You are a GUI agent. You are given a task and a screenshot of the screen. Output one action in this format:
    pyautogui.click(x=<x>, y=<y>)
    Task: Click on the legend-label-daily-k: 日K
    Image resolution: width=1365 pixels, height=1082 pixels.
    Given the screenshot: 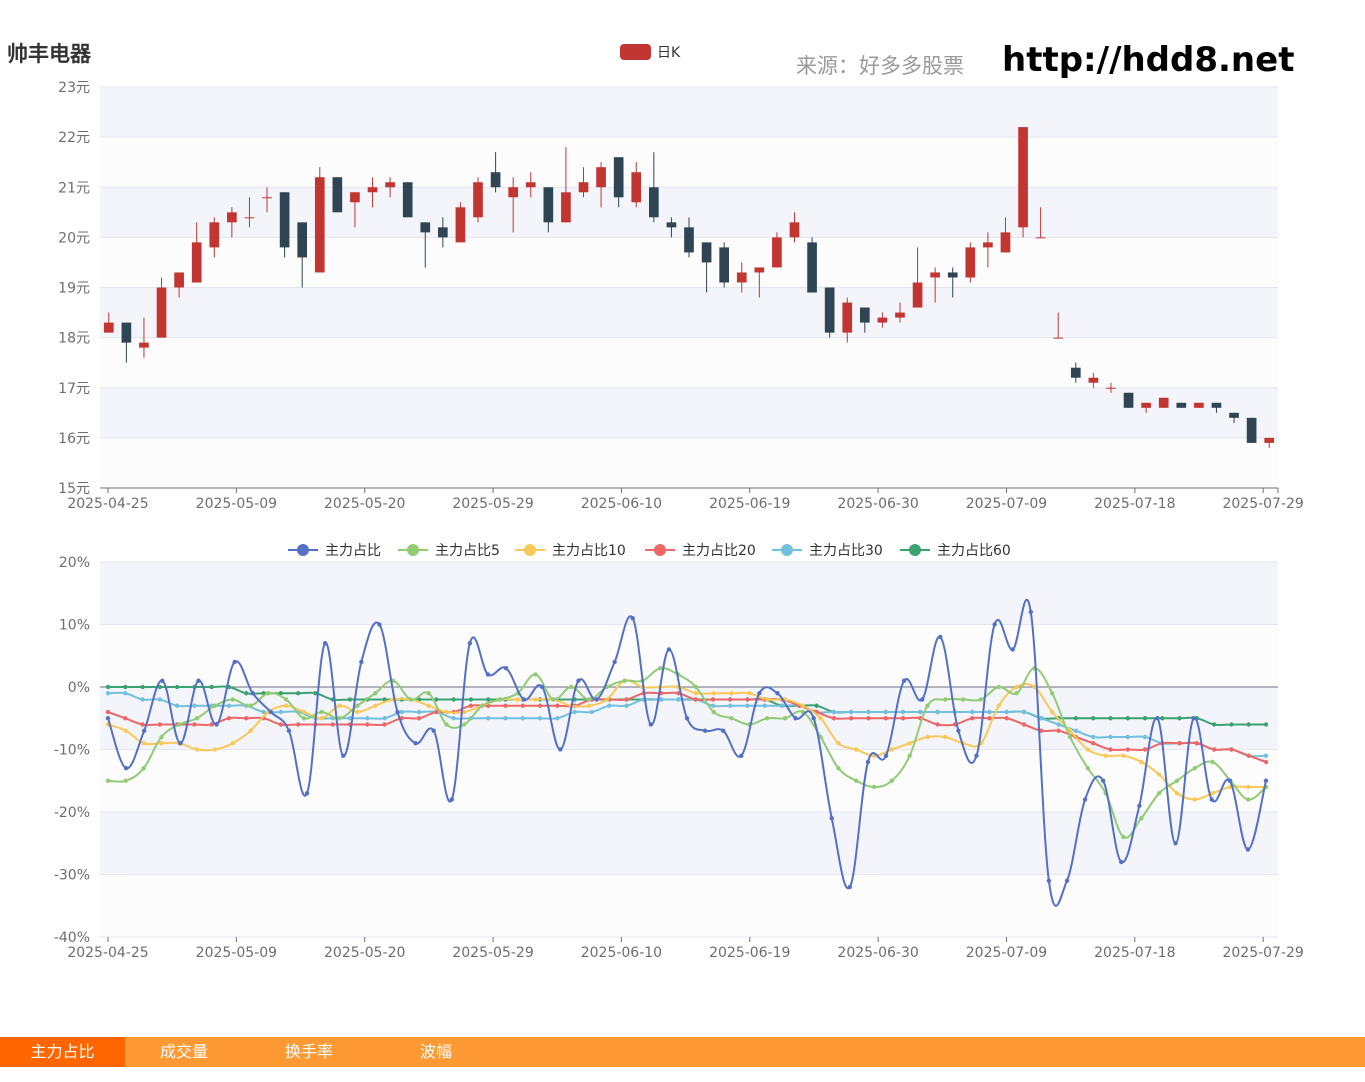 What is the action you would take?
    pyautogui.click(x=669, y=53)
    